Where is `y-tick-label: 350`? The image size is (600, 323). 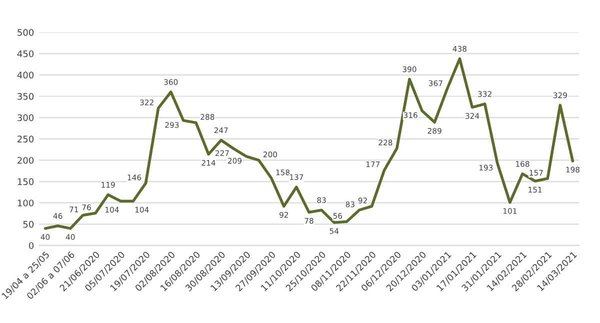 y-tick-label: 350 is located at coordinates (26, 96).